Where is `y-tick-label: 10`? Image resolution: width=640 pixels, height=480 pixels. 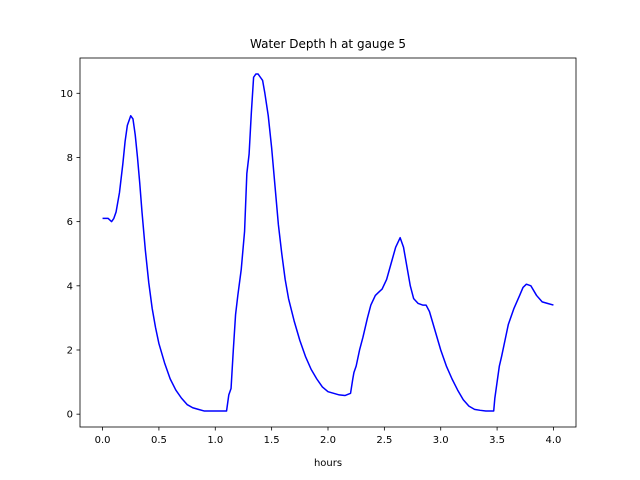 y-tick-label: 10 is located at coordinates (66, 94).